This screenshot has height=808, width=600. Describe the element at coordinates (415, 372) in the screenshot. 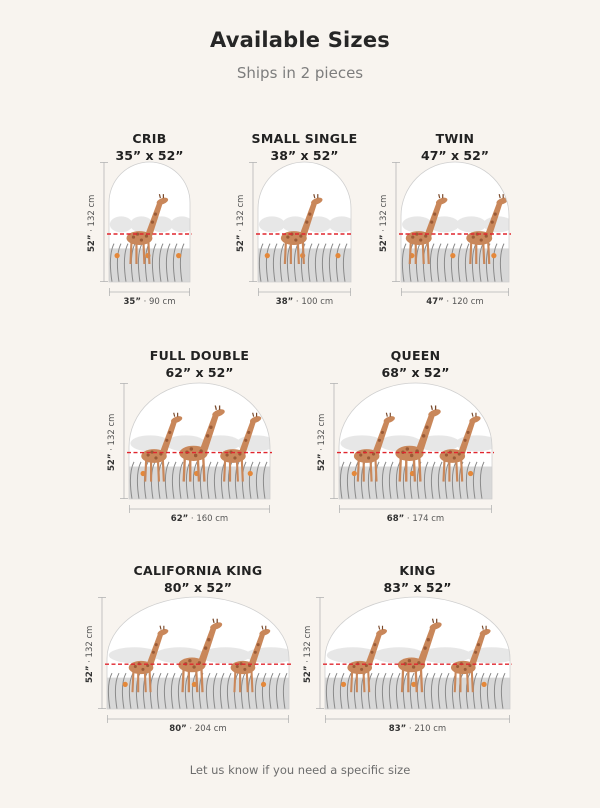

I see `size-dimensions: 68” x 52”` at that location.